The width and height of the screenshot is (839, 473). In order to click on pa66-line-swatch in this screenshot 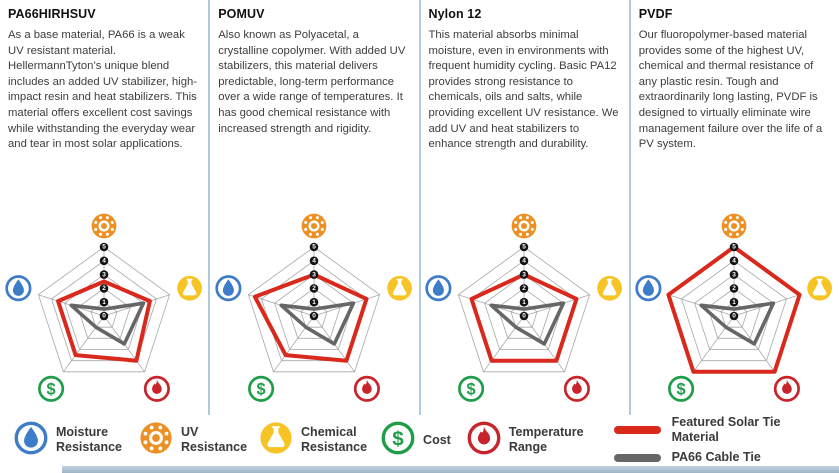, I will do `click(637, 457)`.